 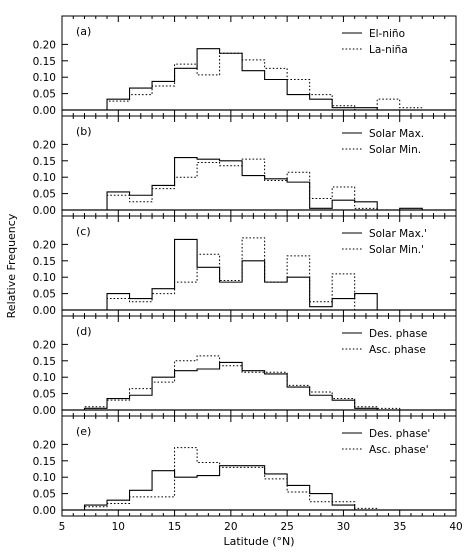 I want to click on panel-letter: (a), so click(x=83, y=31).